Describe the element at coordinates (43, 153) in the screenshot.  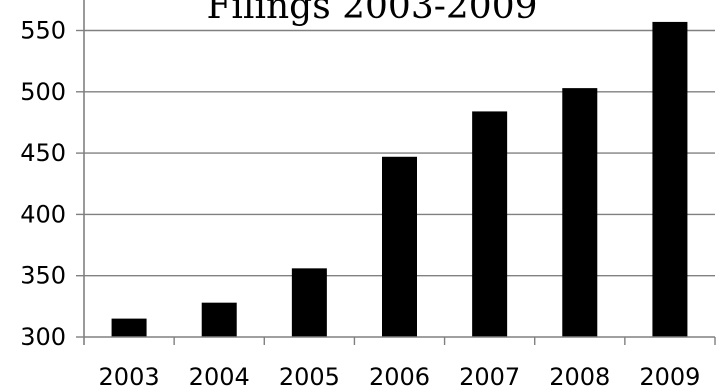
I see `y-tick-label: 450` at that location.